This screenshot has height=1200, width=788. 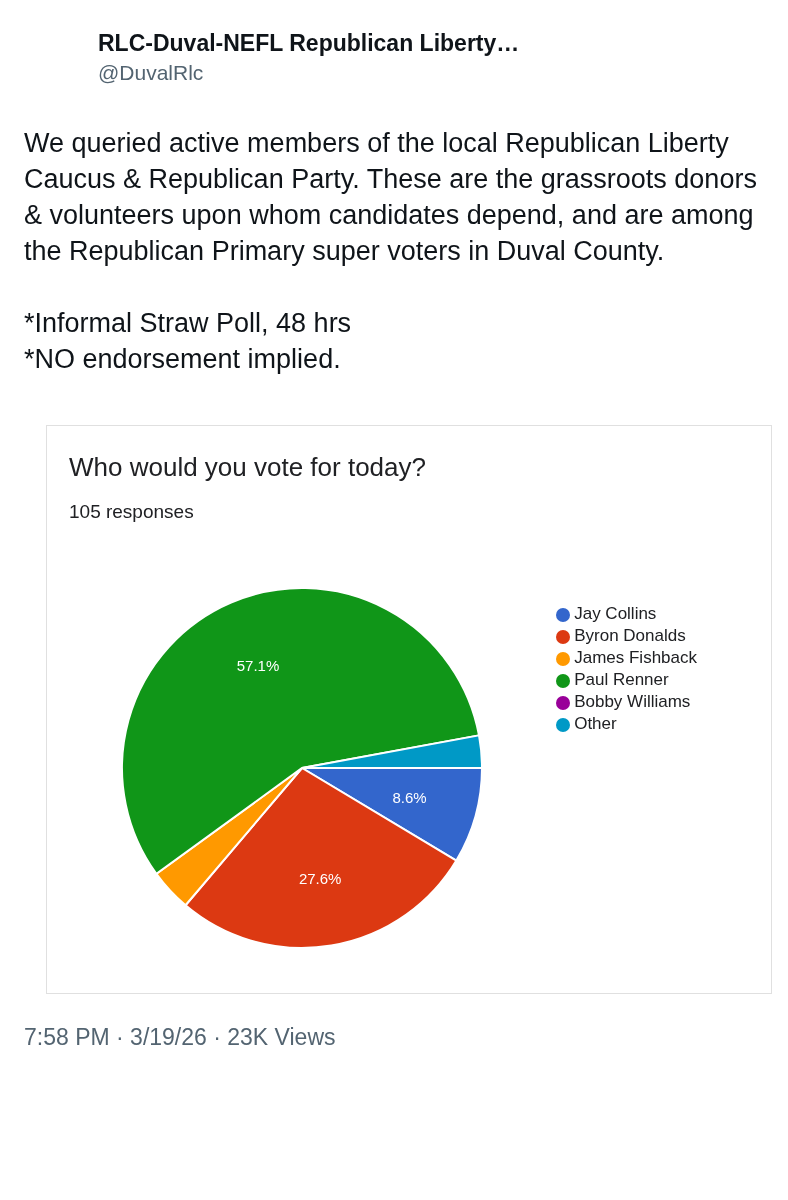 What do you see at coordinates (131, 511) in the screenshot?
I see `chart-subtitle: 105 responses` at bounding box center [131, 511].